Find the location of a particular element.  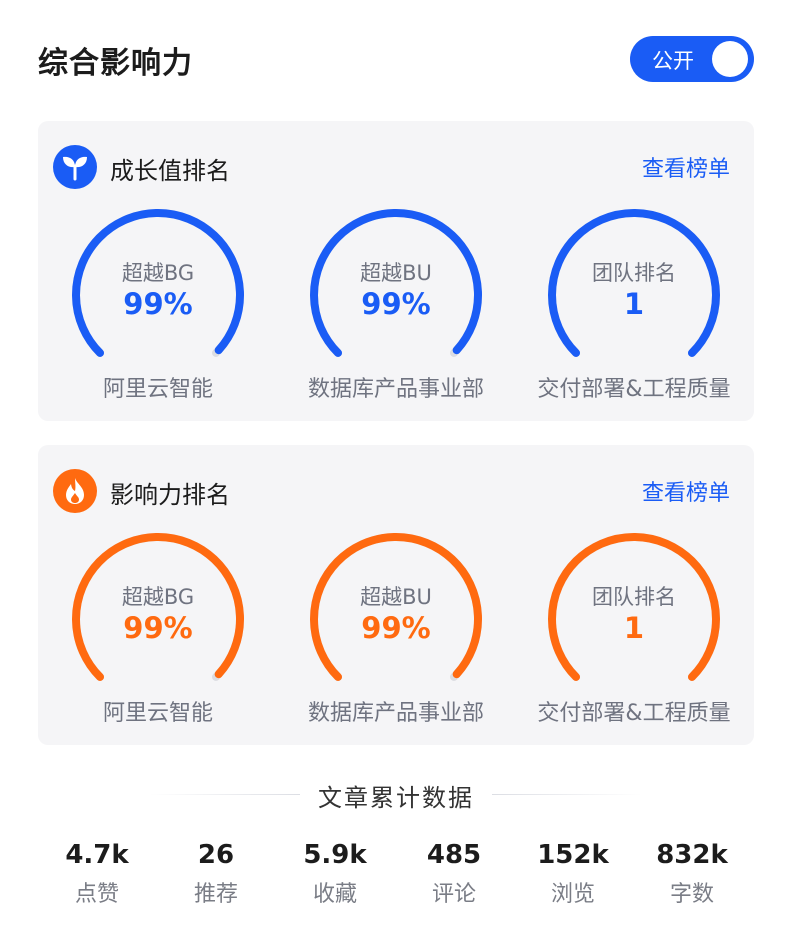

stat-label: 点赞 is located at coordinates (96, 894).